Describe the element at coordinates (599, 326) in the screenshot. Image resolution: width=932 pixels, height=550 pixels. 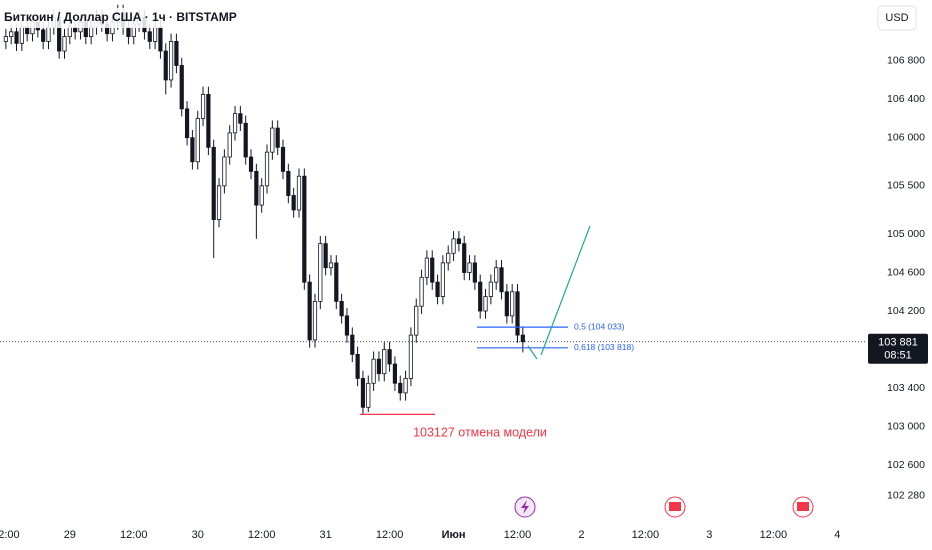
I see `fib-label: 0,5 (104 033)` at that location.